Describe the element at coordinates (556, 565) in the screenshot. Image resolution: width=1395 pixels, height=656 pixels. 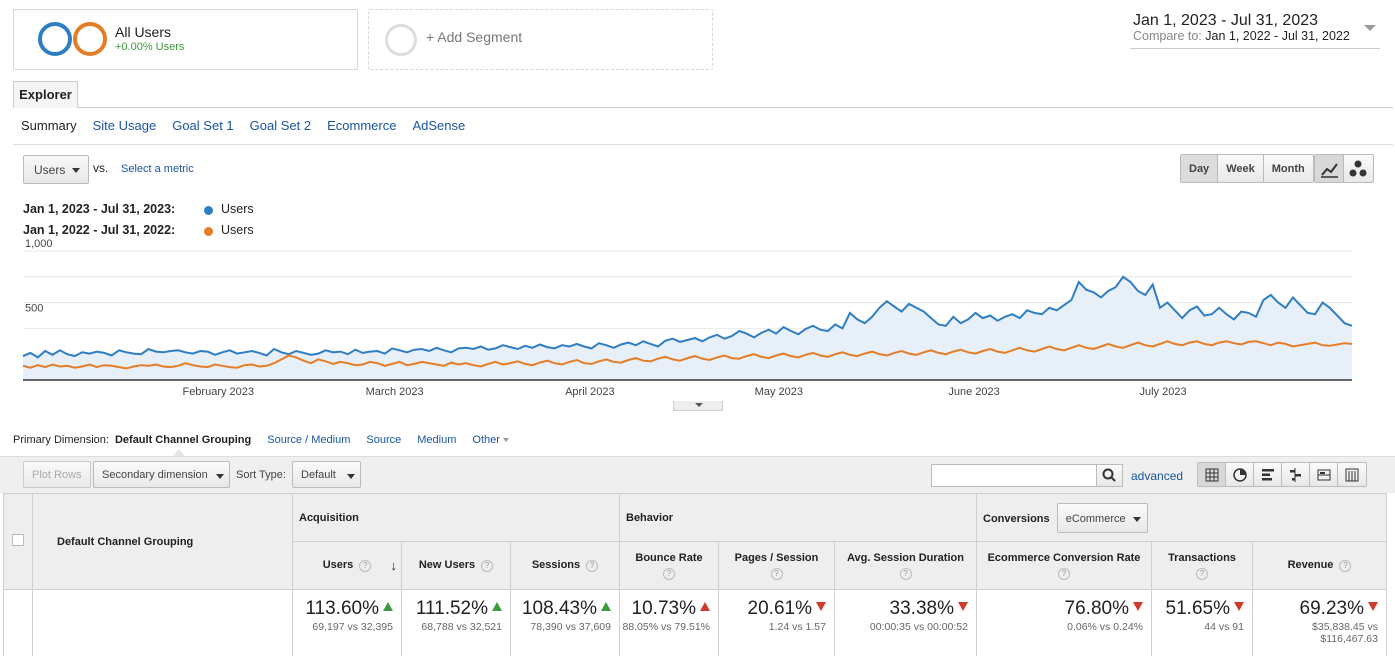
I see `col-sessions-label: Sessions` at that location.